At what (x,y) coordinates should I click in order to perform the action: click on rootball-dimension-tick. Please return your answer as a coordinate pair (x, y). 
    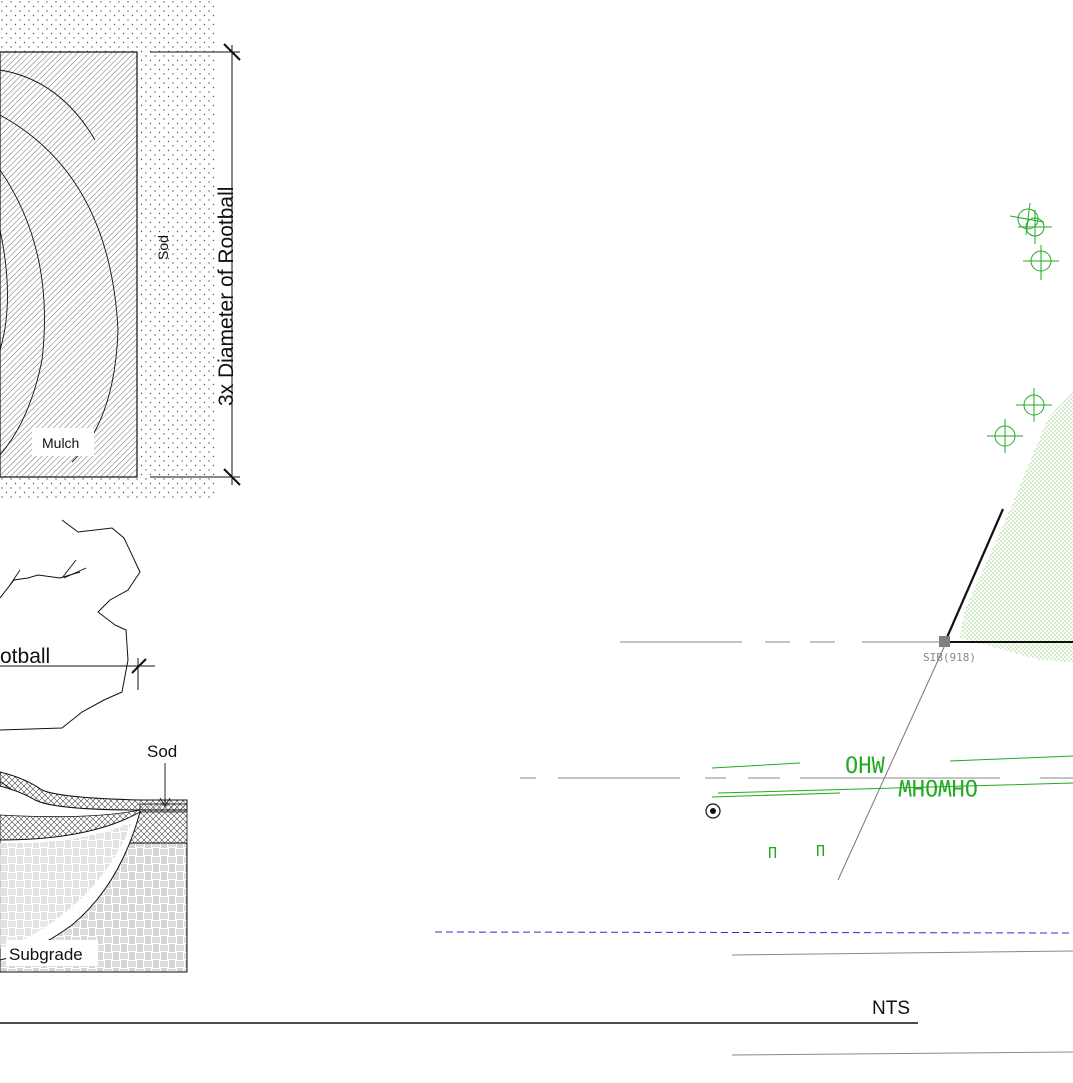
    Looking at the image, I should click on (139, 666).